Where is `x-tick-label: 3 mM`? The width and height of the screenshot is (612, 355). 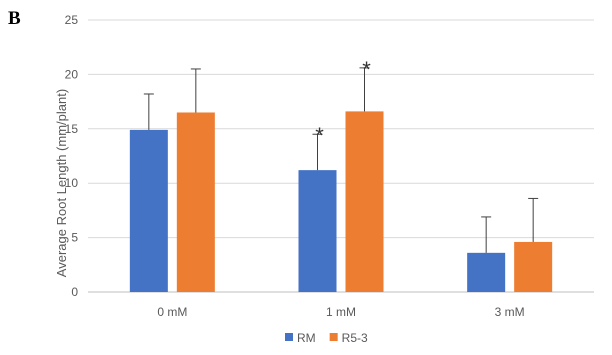
x-tick-label: 3 mM is located at coordinates (510, 312).